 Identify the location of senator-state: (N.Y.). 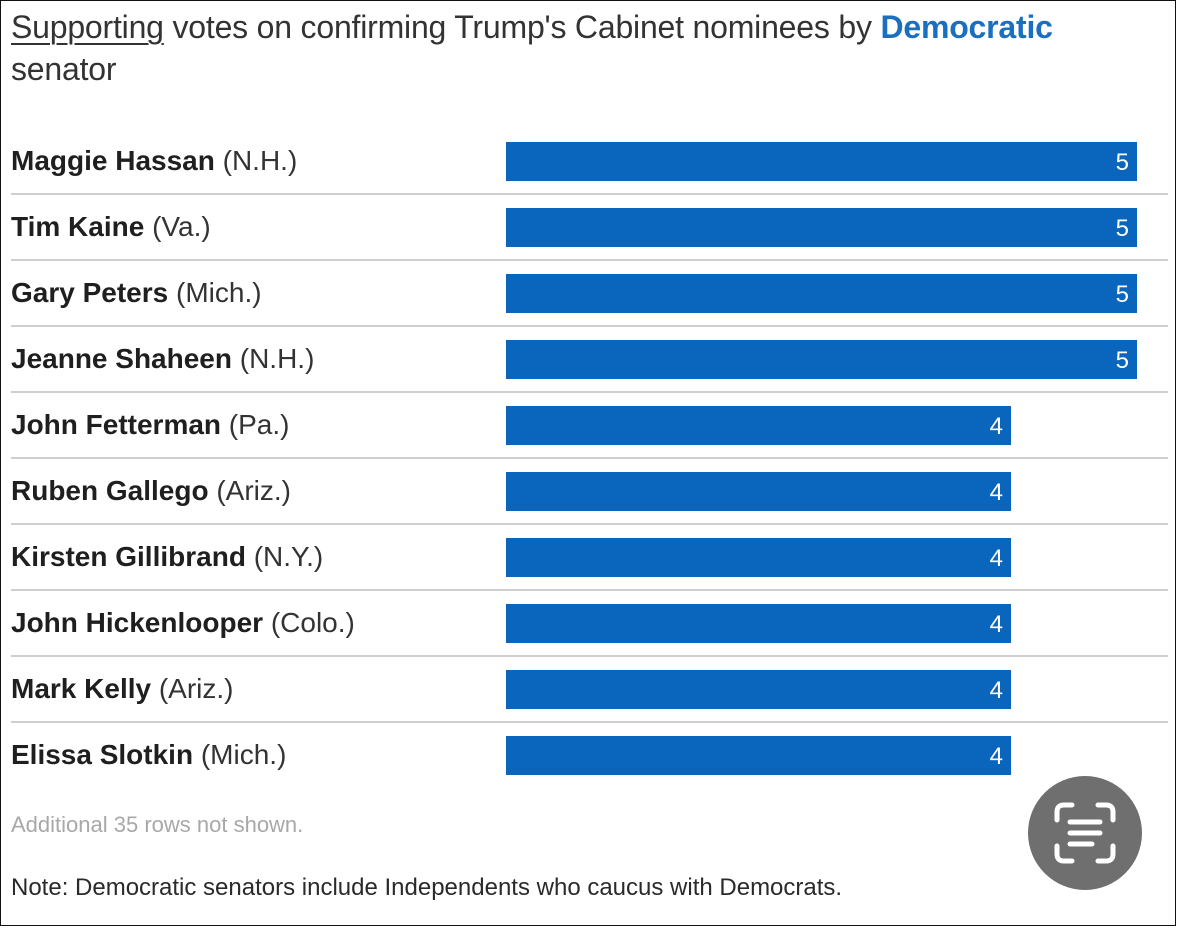
(284, 556).